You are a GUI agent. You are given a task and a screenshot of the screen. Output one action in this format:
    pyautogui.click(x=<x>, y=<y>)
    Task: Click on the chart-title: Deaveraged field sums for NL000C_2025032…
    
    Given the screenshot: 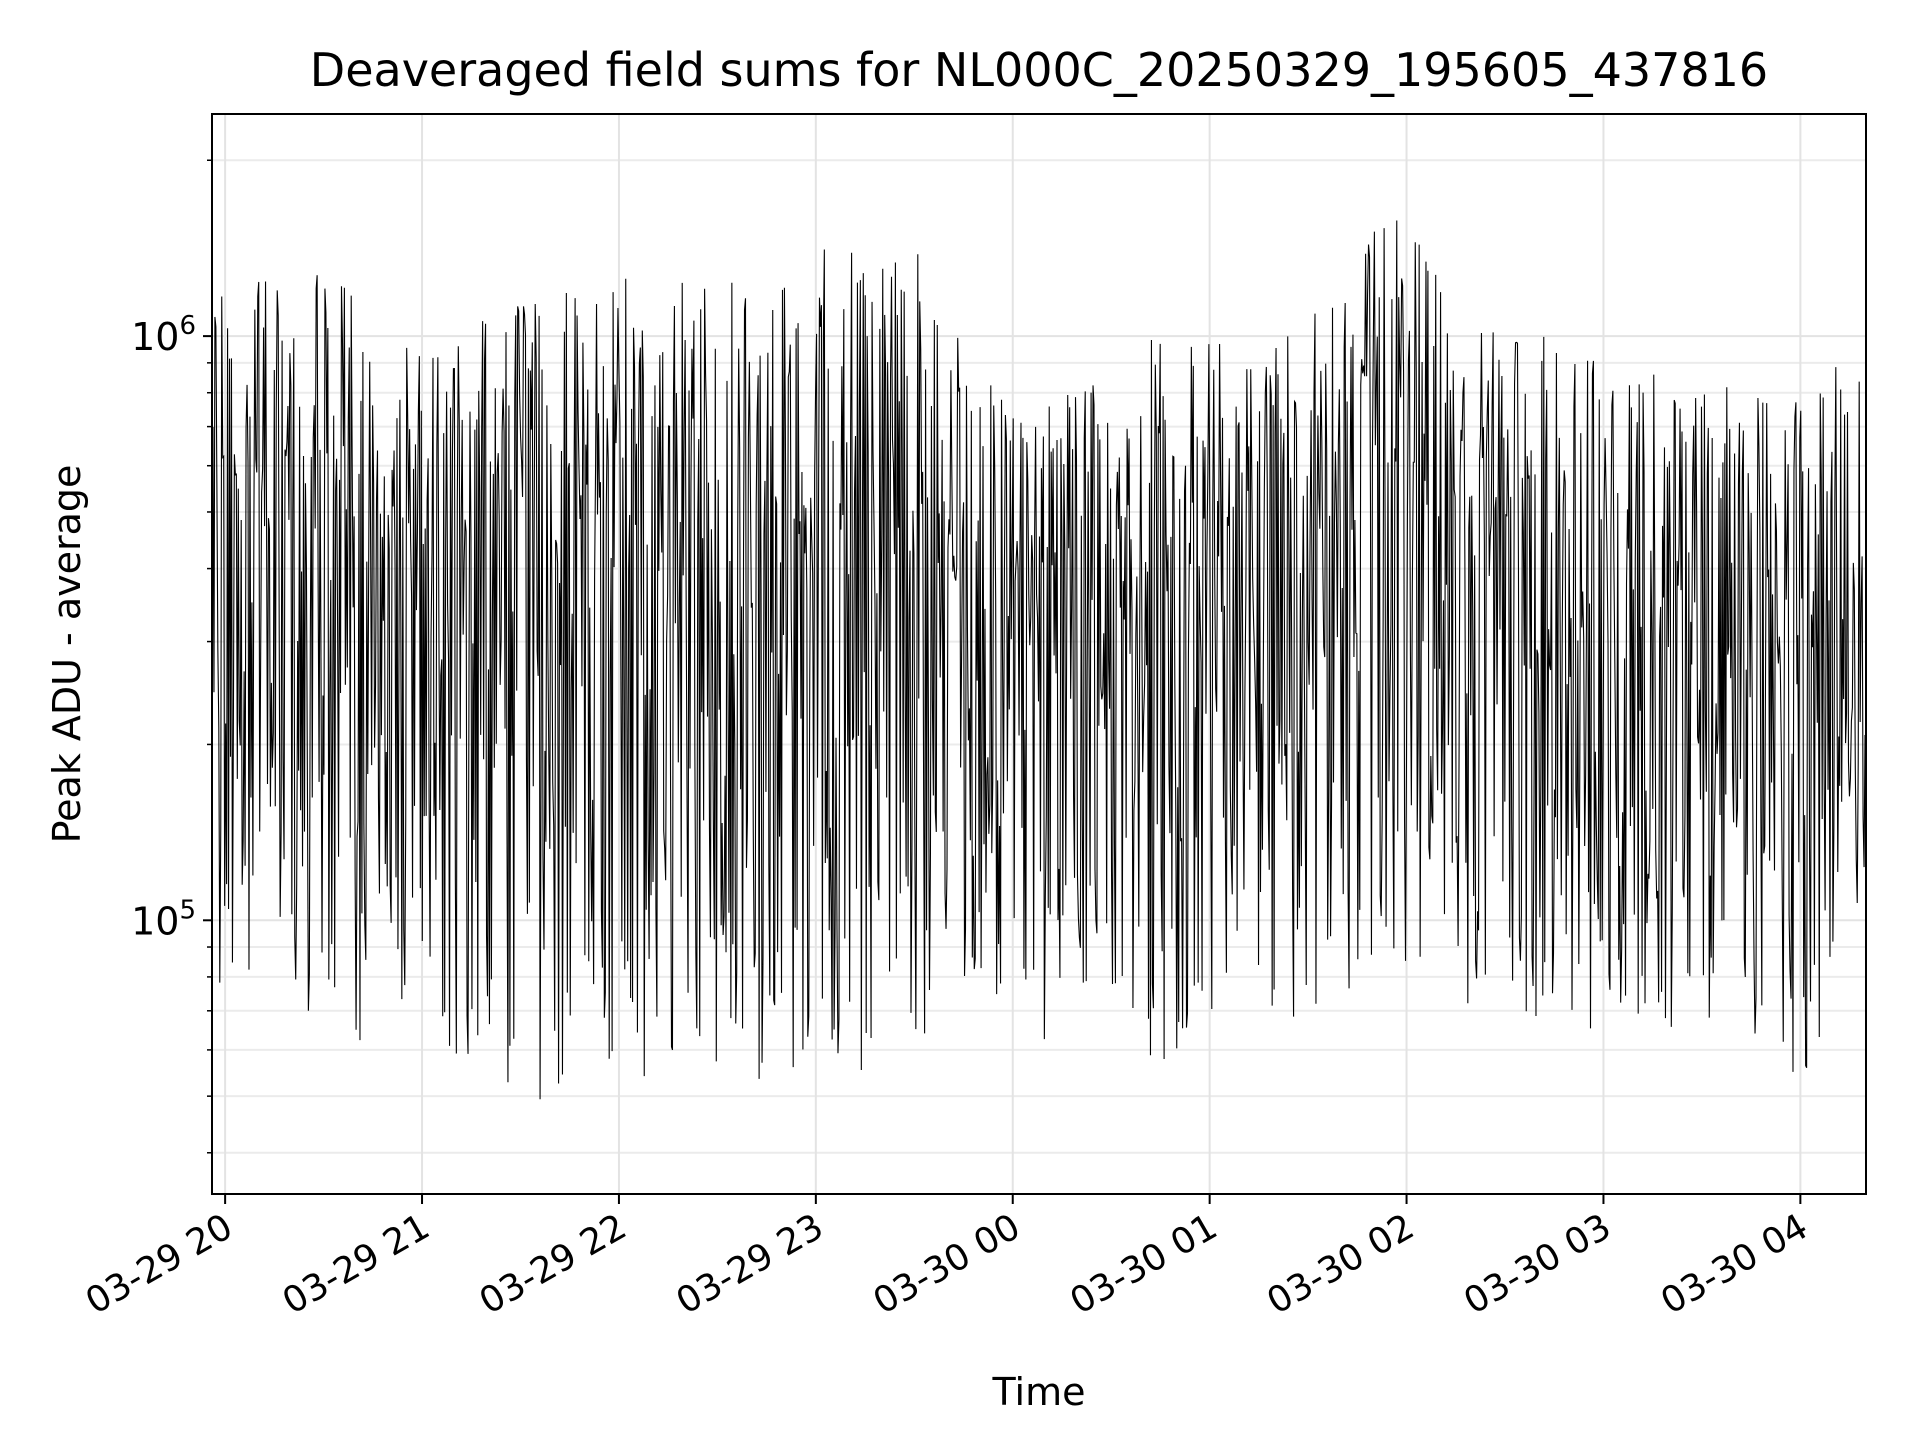 What is the action you would take?
    pyautogui.click(x=1039, y=70)
    